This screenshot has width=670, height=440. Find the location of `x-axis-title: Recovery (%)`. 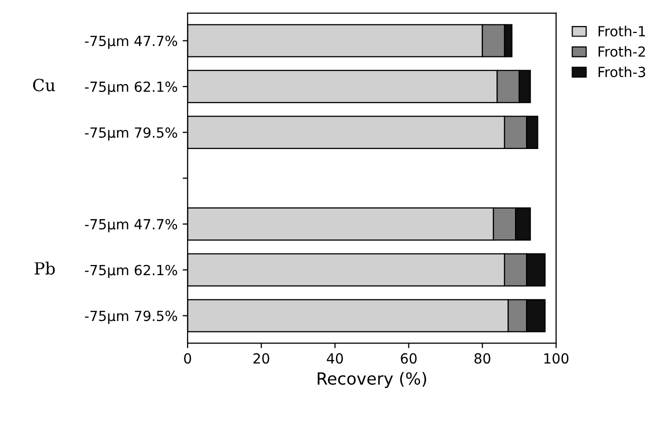

x-axis-title: Recovery (%) is located at coordinates (372, 380).